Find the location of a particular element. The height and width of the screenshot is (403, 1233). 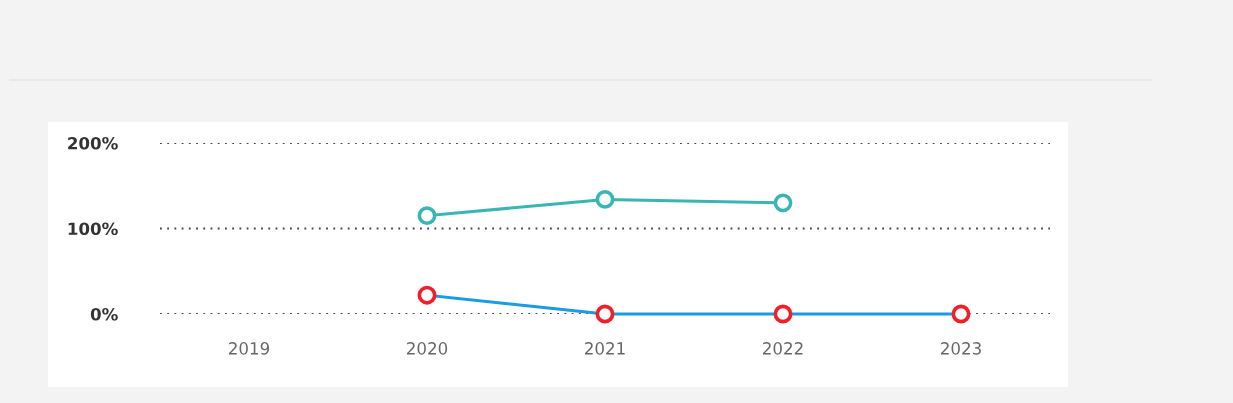

x-tick-label: 2019 is located at coordinates (249, 348).